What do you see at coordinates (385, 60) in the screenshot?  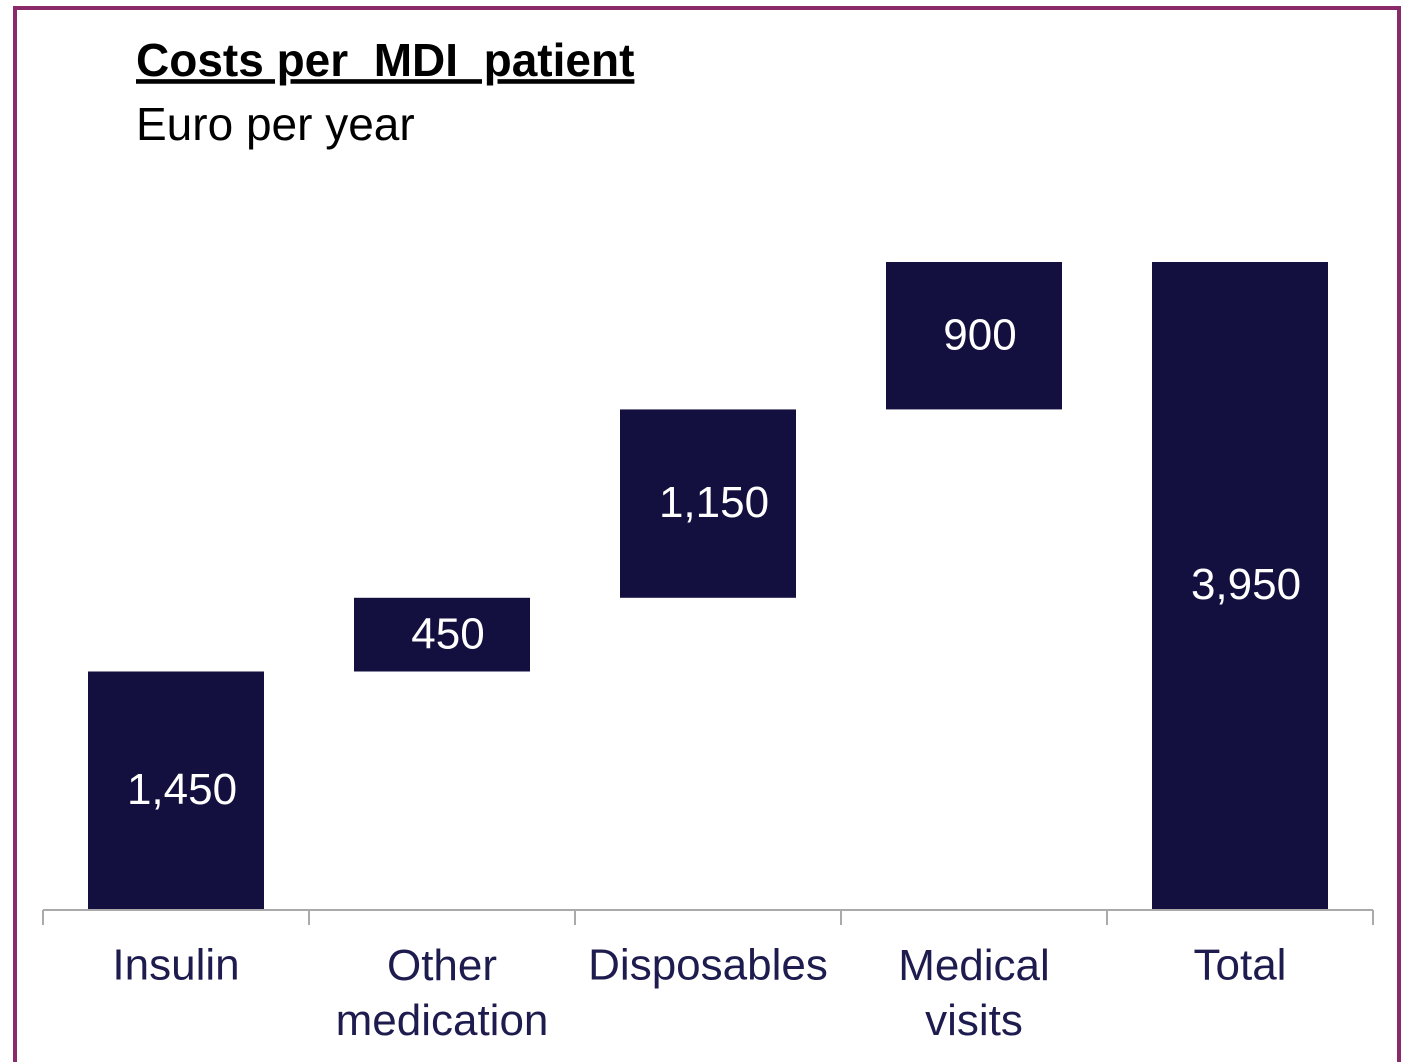 I see `chart-title: Costs per MDI patient` at bounding box center [385, 60].